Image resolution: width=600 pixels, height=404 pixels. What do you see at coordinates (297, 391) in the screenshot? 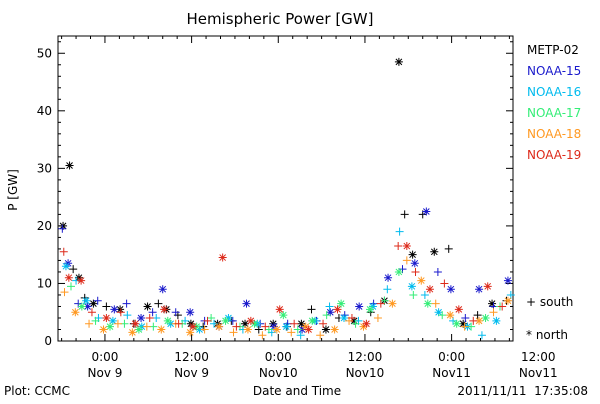
I see `x-axis-label: Date and Time` at bounding box center [297, 391].